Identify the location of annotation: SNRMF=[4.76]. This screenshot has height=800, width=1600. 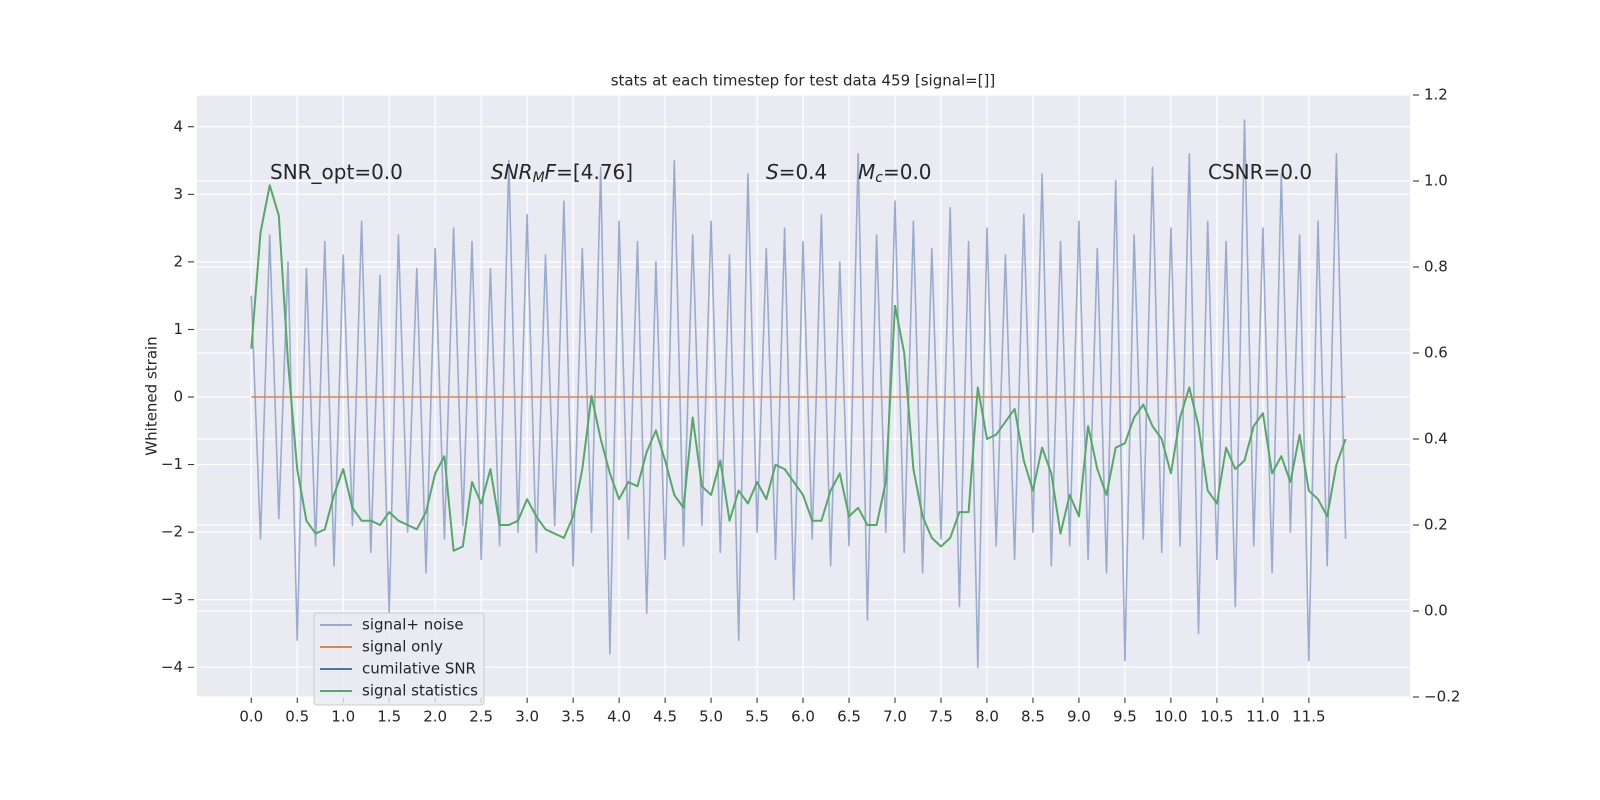
(562, 173).